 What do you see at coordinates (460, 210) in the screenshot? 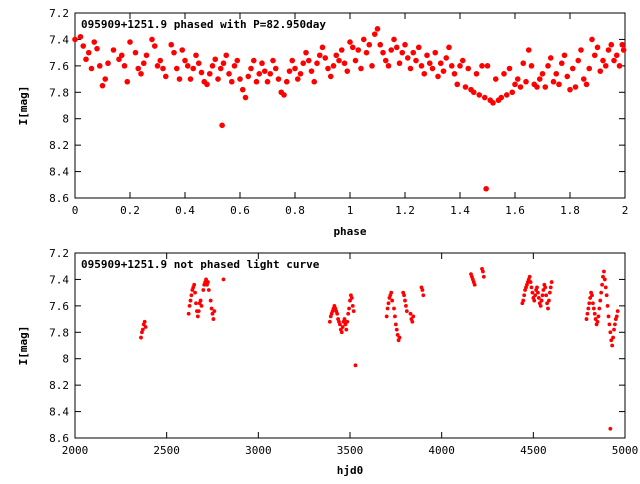
I see `x-tick-label: 1.4` at bounding box center [460, 210].